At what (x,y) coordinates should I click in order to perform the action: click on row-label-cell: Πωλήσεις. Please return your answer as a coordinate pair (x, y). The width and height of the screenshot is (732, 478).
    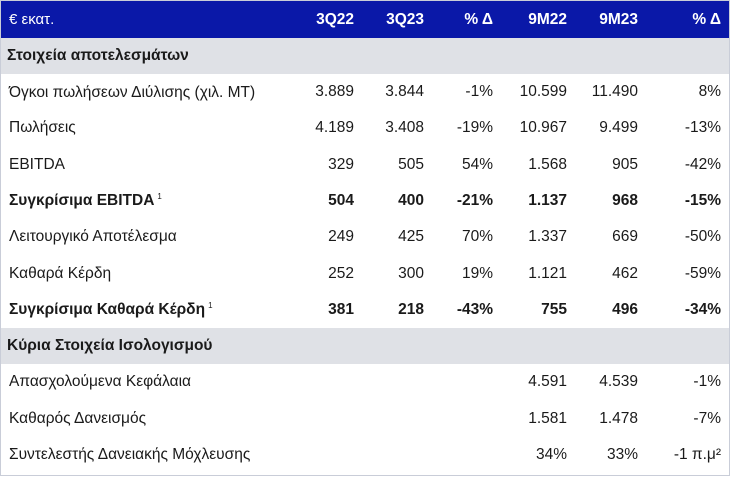
    Looking at the image, I should click on (144, 128).